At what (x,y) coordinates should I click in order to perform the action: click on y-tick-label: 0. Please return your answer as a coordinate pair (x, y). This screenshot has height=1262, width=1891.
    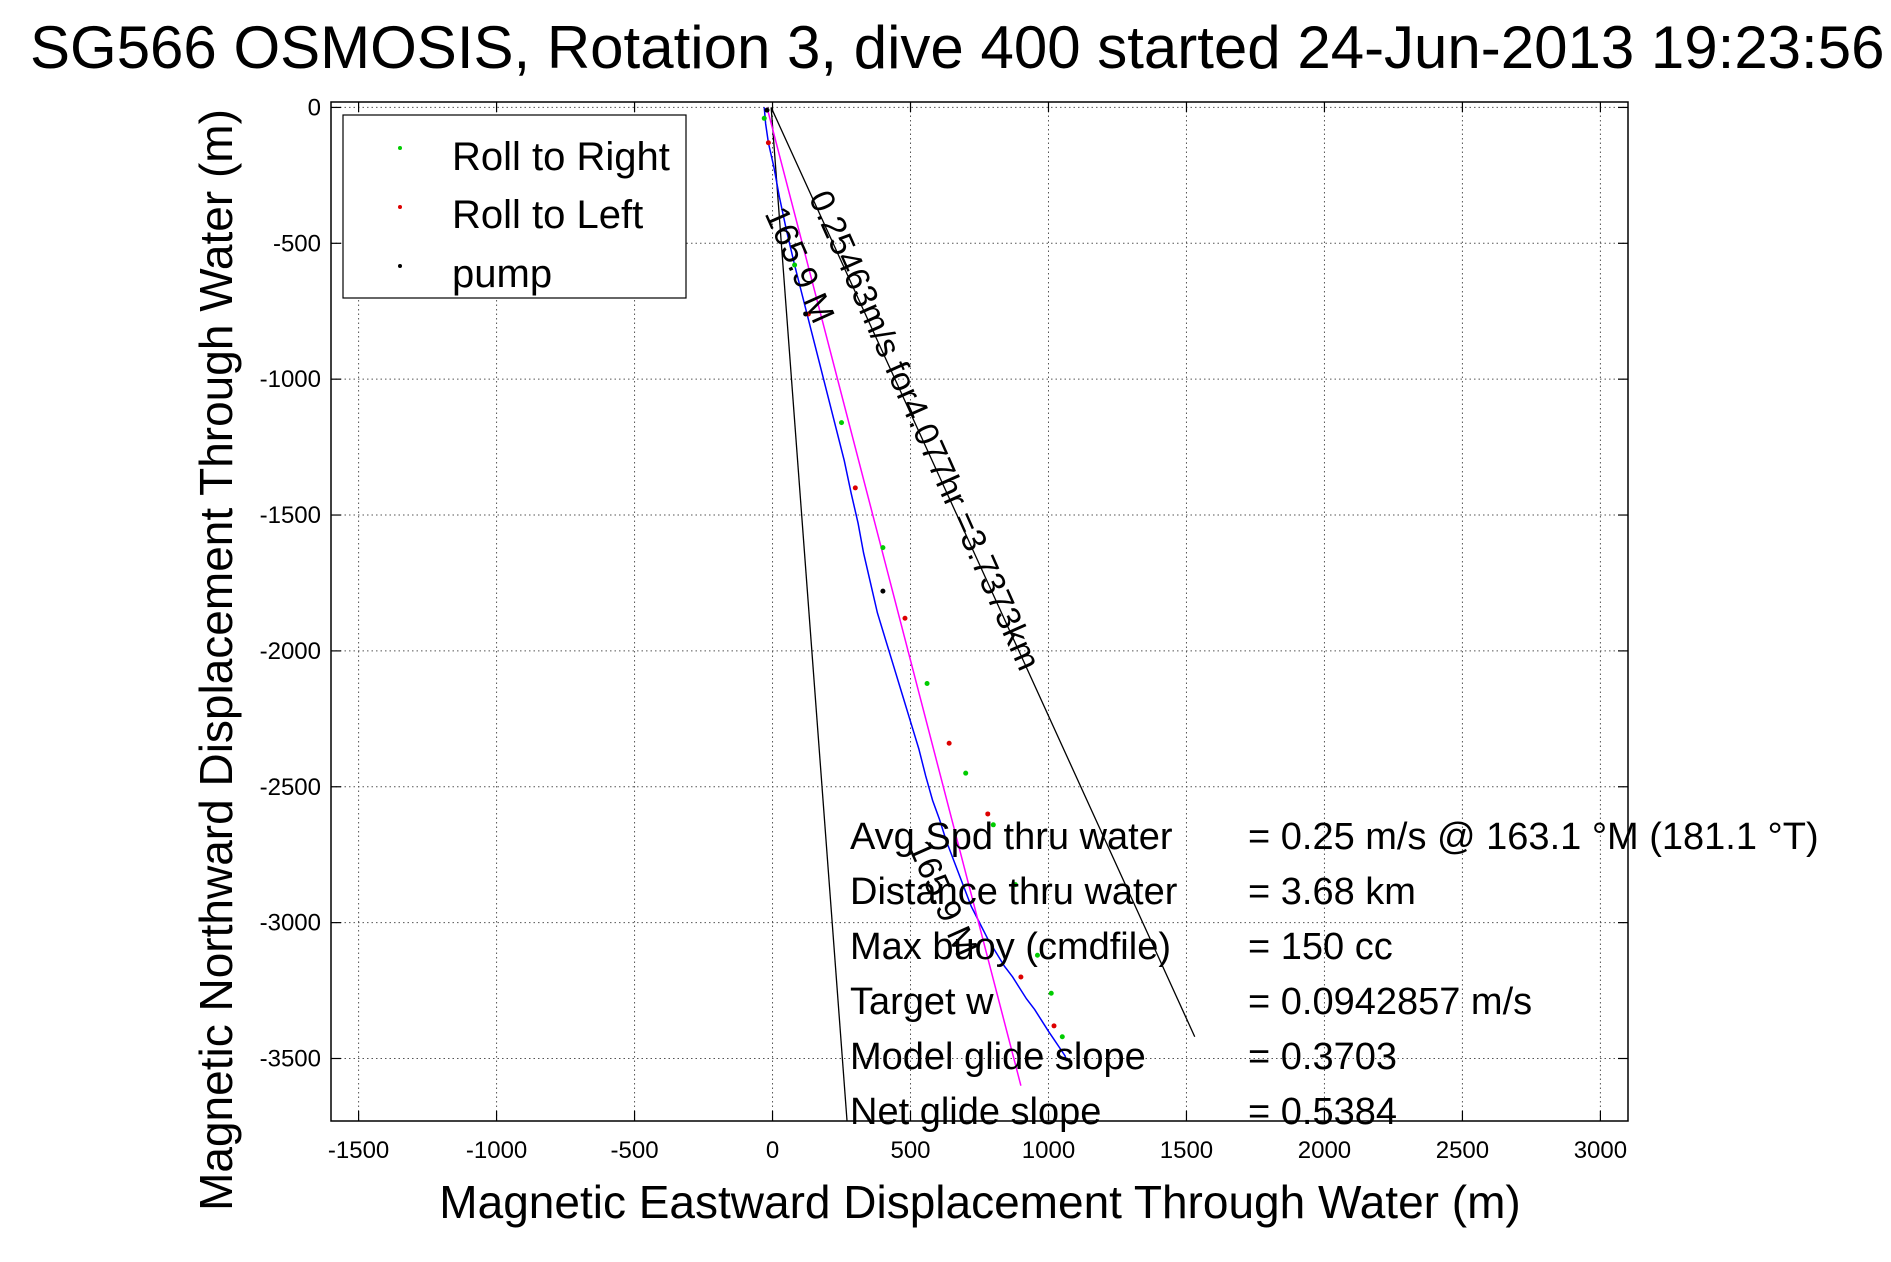
    Looking at the image, I should click on (314, 107).